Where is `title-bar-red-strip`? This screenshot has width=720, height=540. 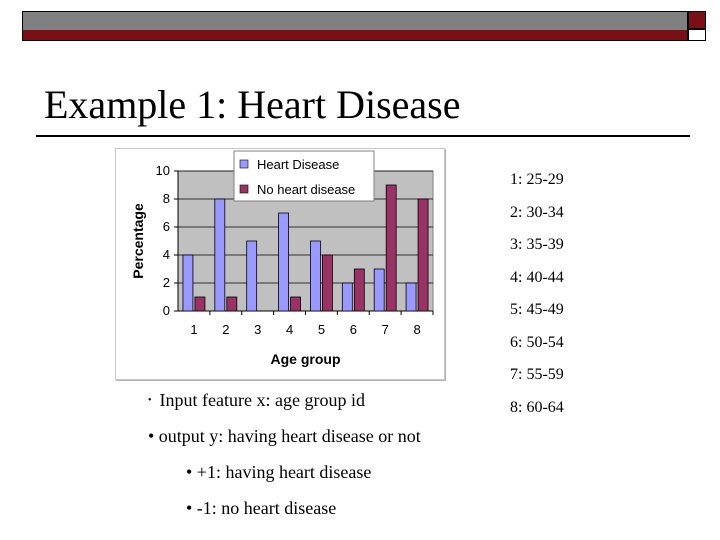
title-bar-red-strip is located at coordinates (355, 35).